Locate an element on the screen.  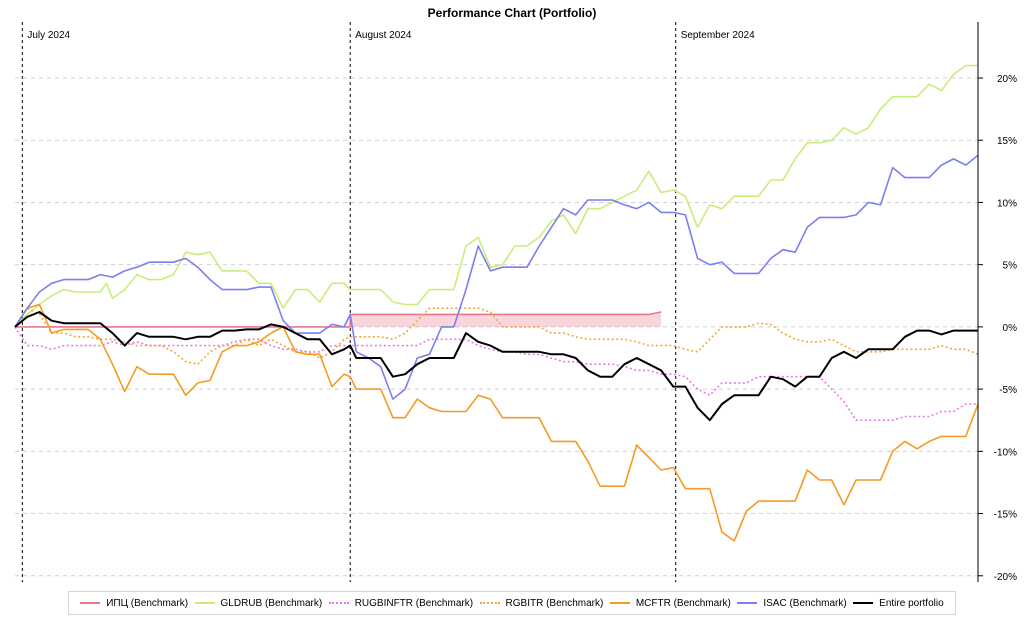
y-tick-label: 20% is located at coordinates (1007, 79).